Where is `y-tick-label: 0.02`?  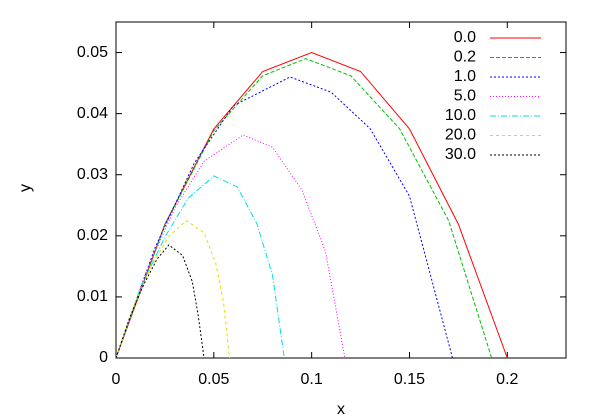 y-tick-label: 0.02 is located at coordinates (92, 235).